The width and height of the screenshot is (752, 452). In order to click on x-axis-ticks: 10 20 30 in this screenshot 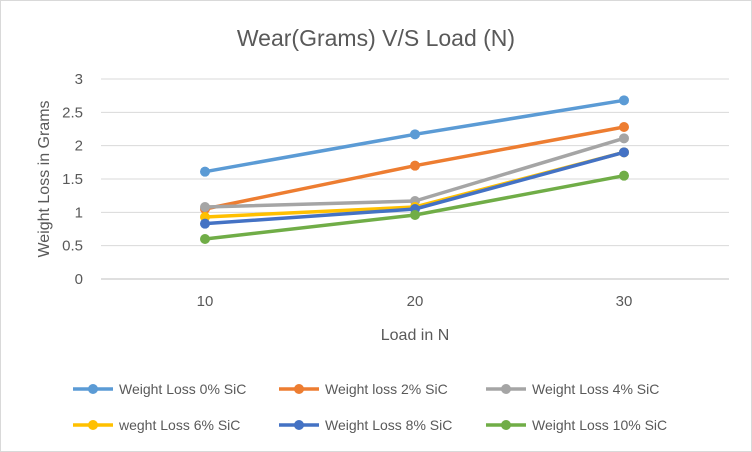, I will do `click(415, 301)`.